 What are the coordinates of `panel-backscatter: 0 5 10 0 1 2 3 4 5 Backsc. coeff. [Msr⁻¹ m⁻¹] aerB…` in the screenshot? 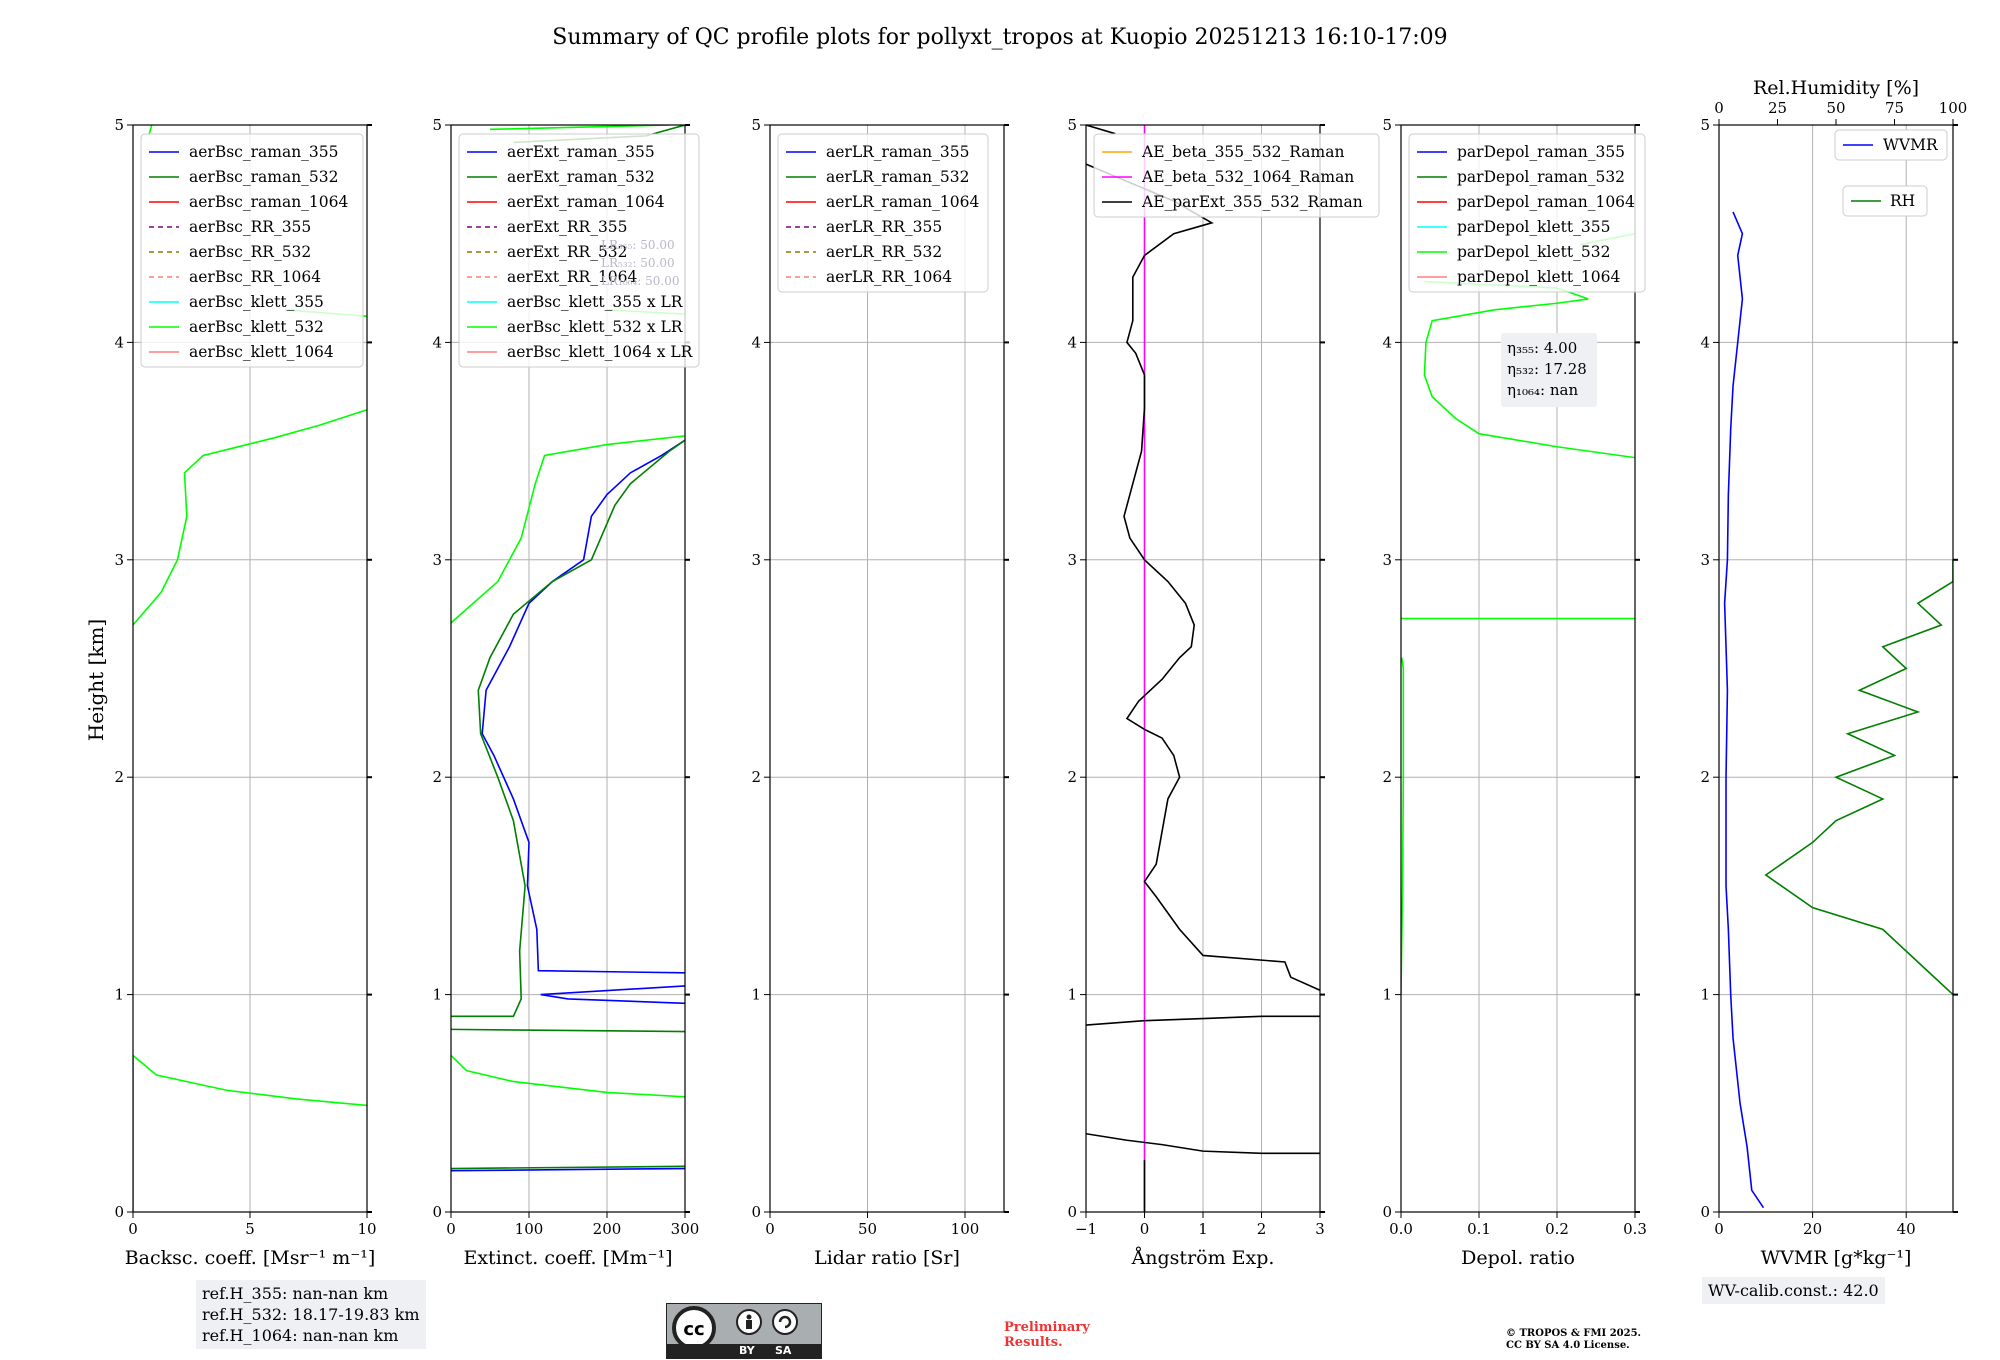 It's located at (245, 692).